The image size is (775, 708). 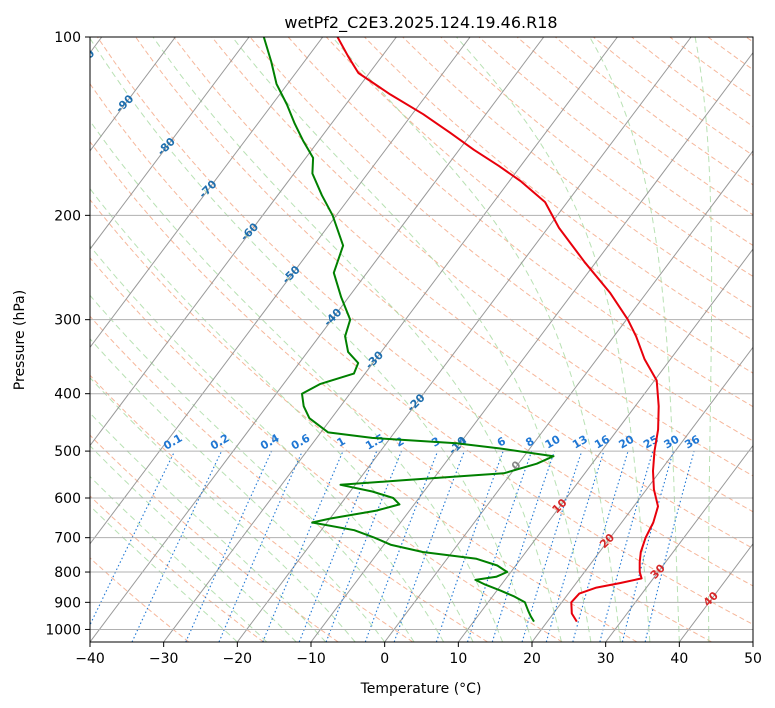 What do you see at coordinates (67, 499) in the screenshot?
I see `y-tick-label: 600` at bounding box center [67, 499].